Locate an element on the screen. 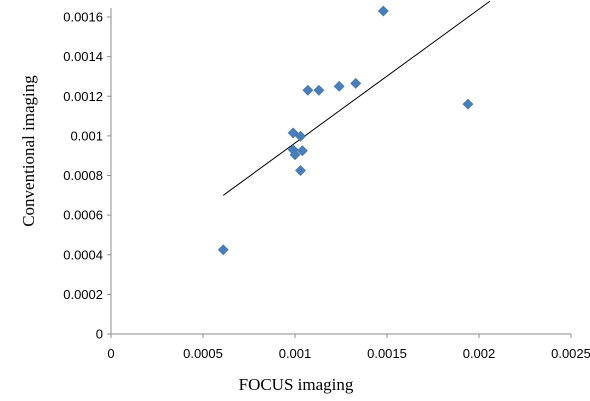 Image resolution: width=590 pixels, height=401 pixels. y-tick-label: 0.0016 is located at coordinates (83, 17).